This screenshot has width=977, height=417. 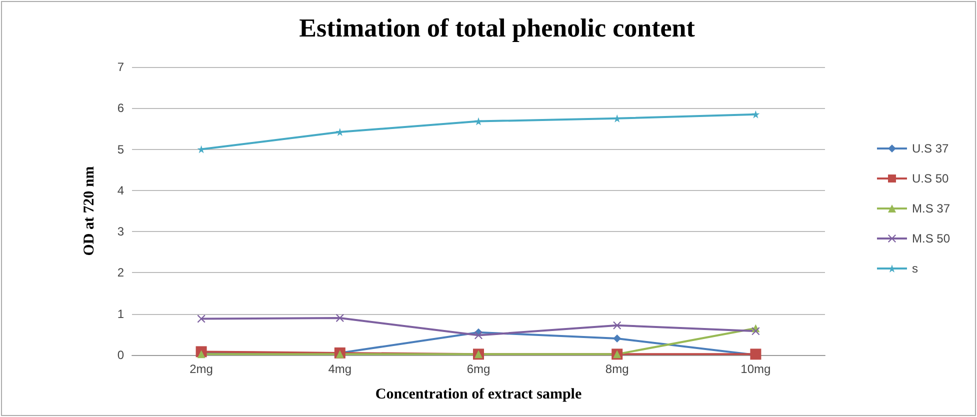 I want to click on y-tick-label: 3, so click(x=120, y=231).